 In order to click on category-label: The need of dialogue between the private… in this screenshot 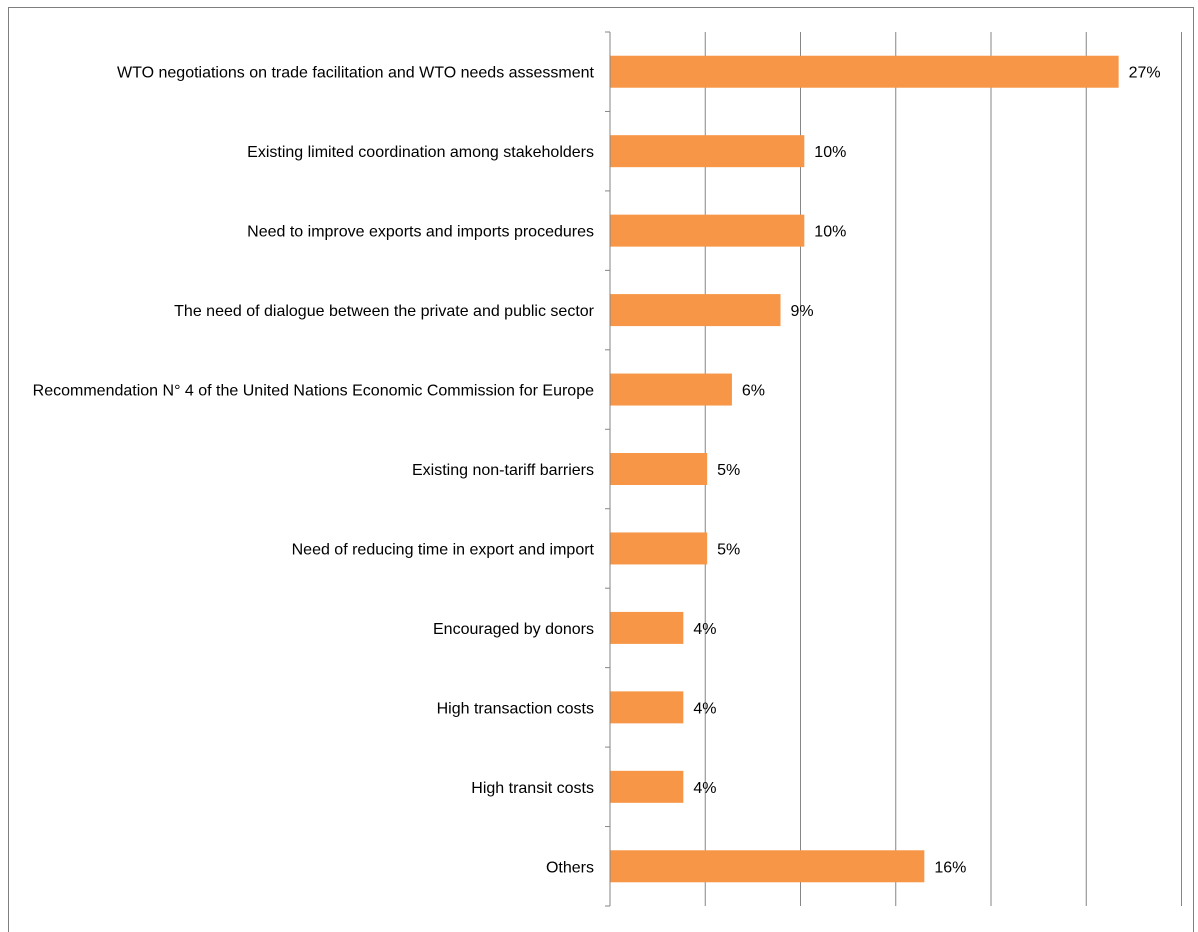, I will do `click(384, 311)`.